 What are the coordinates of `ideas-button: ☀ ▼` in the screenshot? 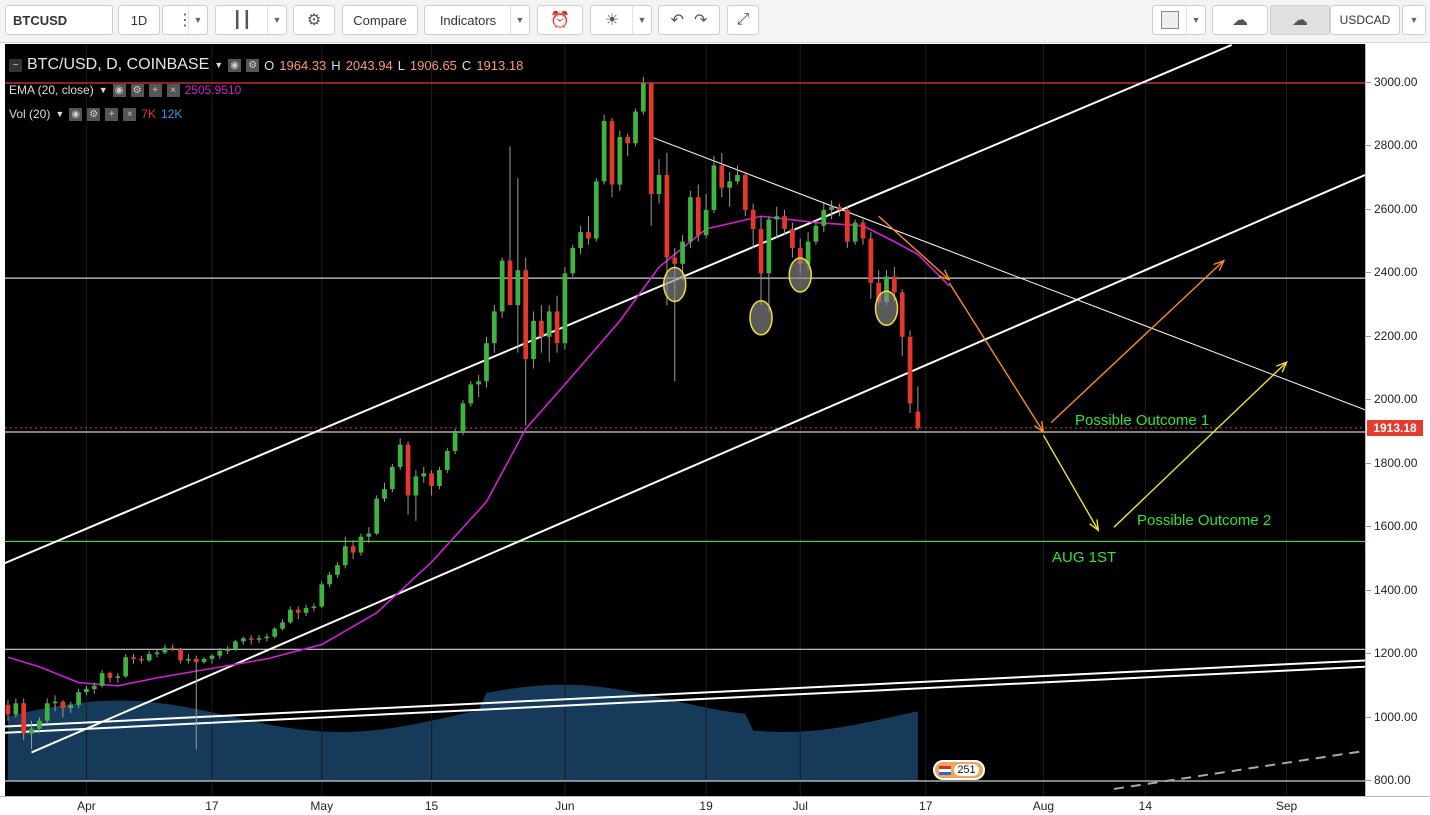 It's located at (621, 20).